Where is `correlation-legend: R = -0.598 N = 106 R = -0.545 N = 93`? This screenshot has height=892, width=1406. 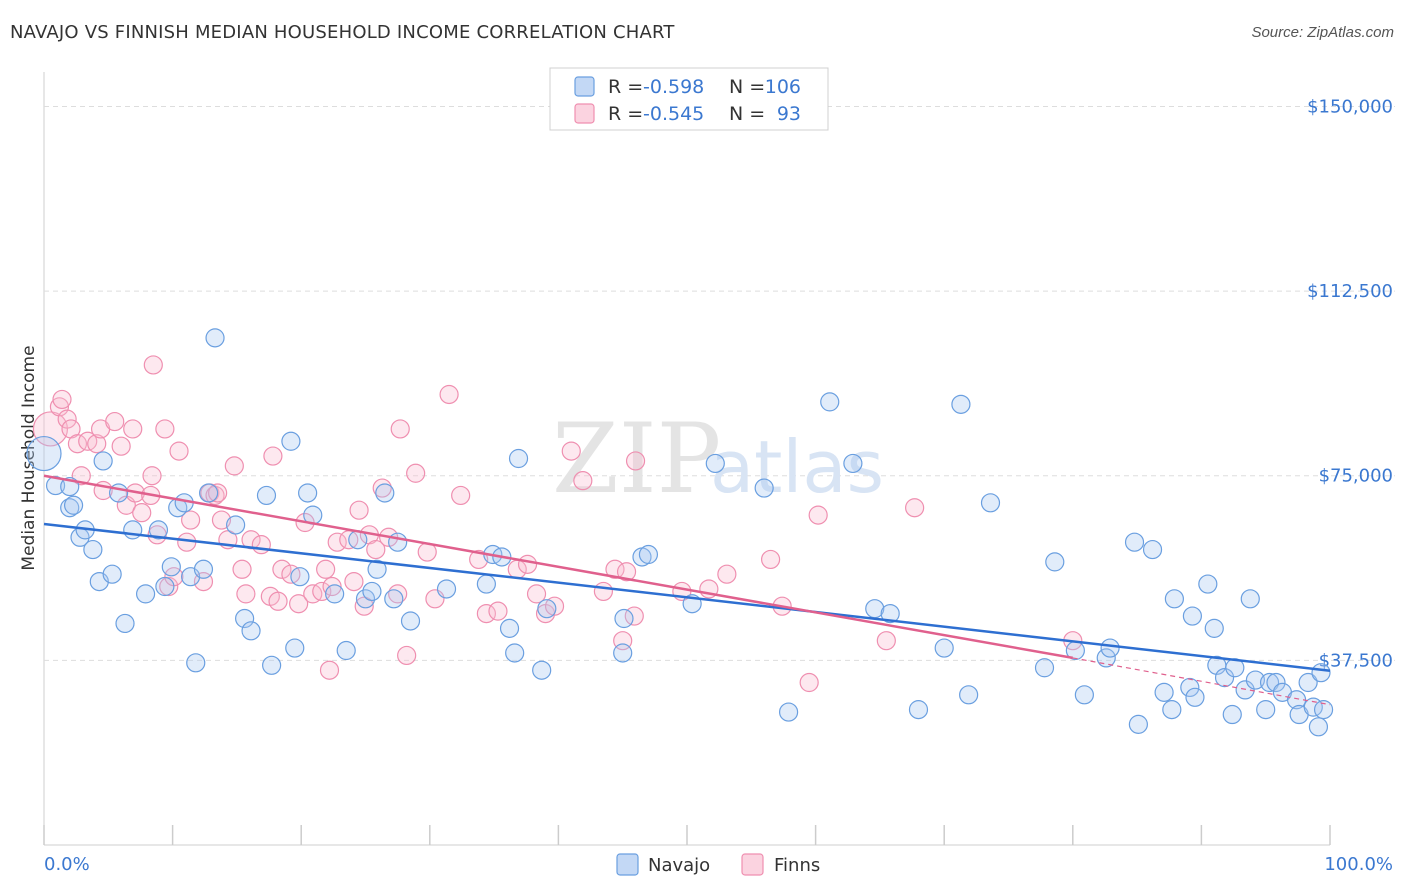 correlation-legend: R = -0.598 N = 106 R = -0.545 N = 93 is located at coordinates (689, 99).